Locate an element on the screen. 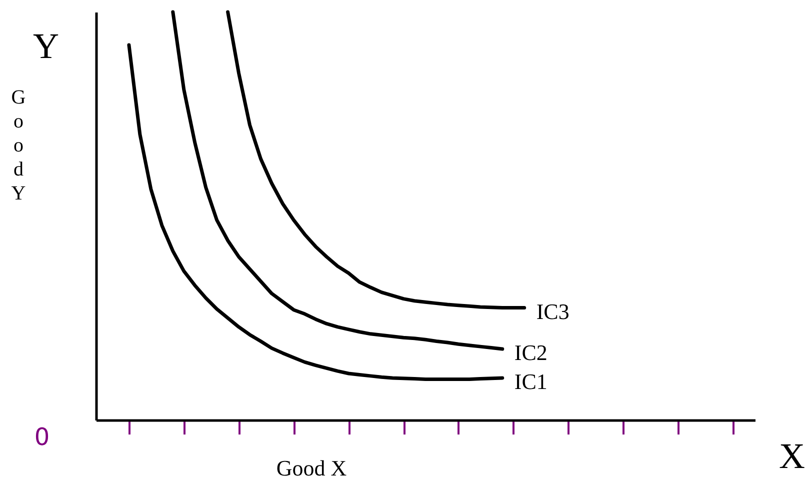 The height and width of the screenshot is (490, 808). x-axis-title: Good X is located at coordinates (311, 468).